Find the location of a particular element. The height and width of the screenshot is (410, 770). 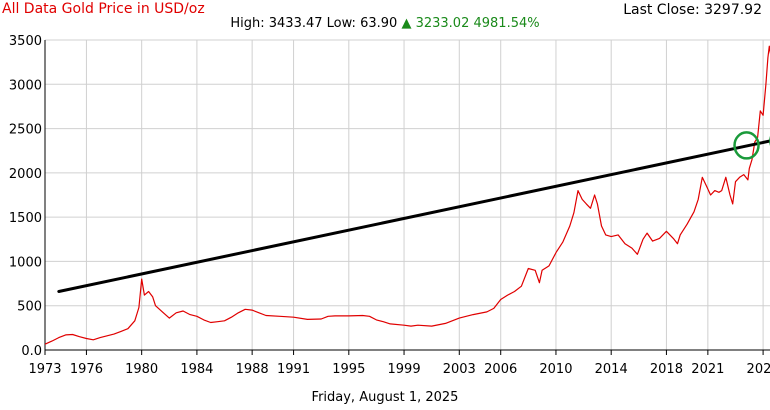

x-tick-label: 2014 is located at coordinates (611, 369).